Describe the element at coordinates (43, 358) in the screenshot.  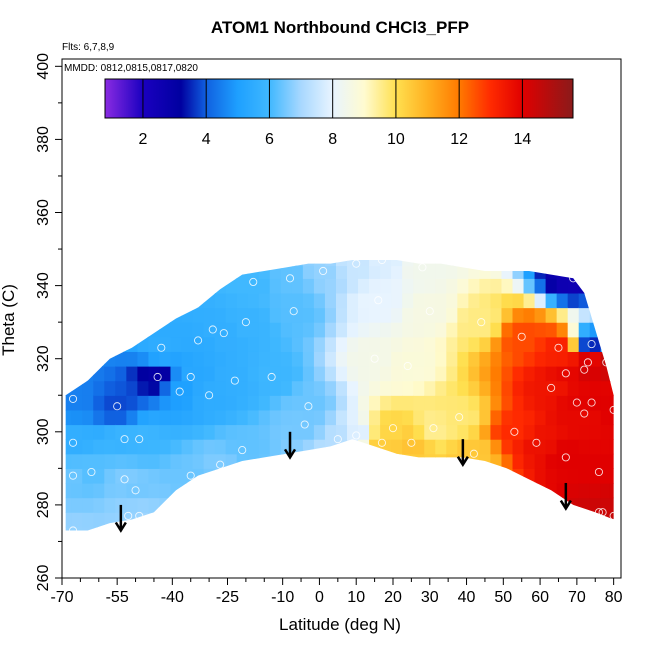
I see `y-tick-label: 320` at that location.